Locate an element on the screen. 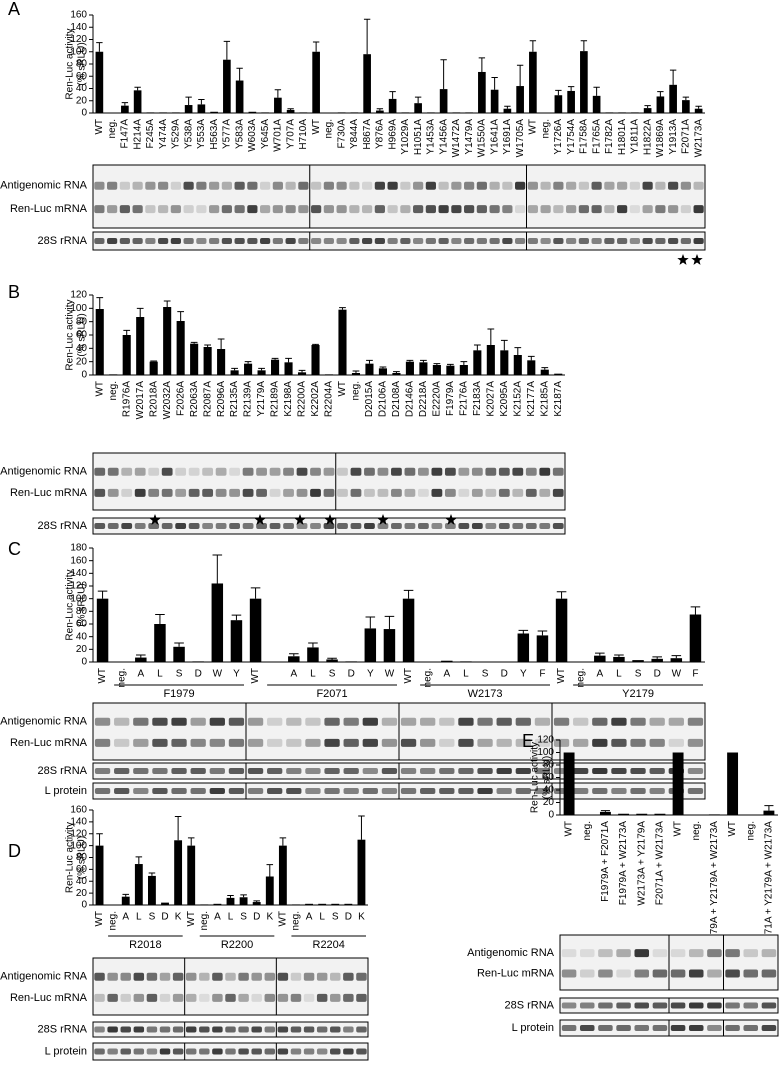  y-tick-label: 100 is located at coordinates (545, 752).